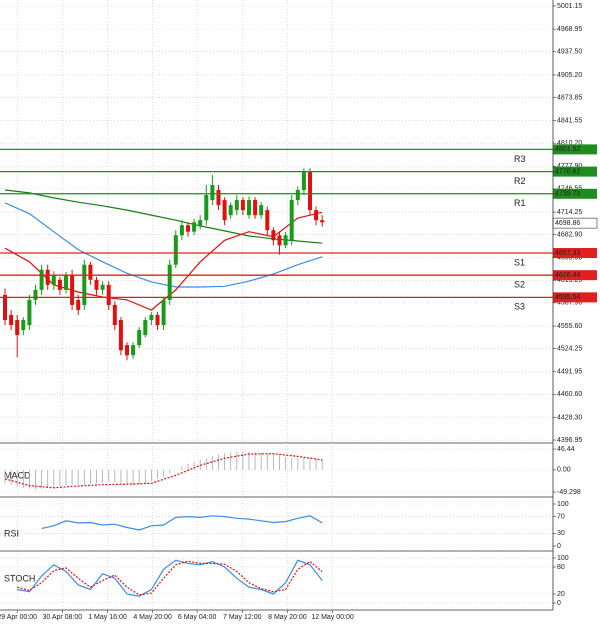 Image resolution: width=600 pixels, height=625 pixels. I want to click on y-tick-label: 20, so click(561, 594).